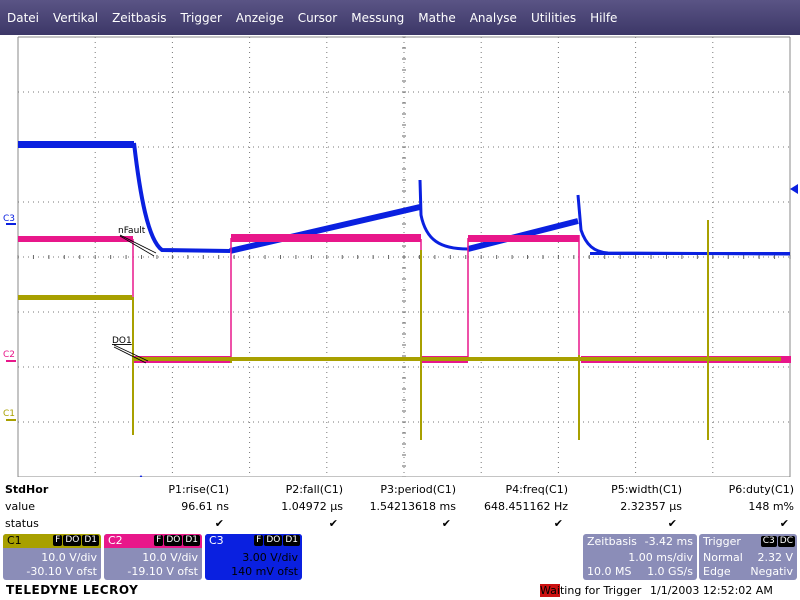  What do you see at coordinates (525, 506) in the screenshot?
I see `param-p4-value: 648.451162 Hz` at bounding box center [525, 506].